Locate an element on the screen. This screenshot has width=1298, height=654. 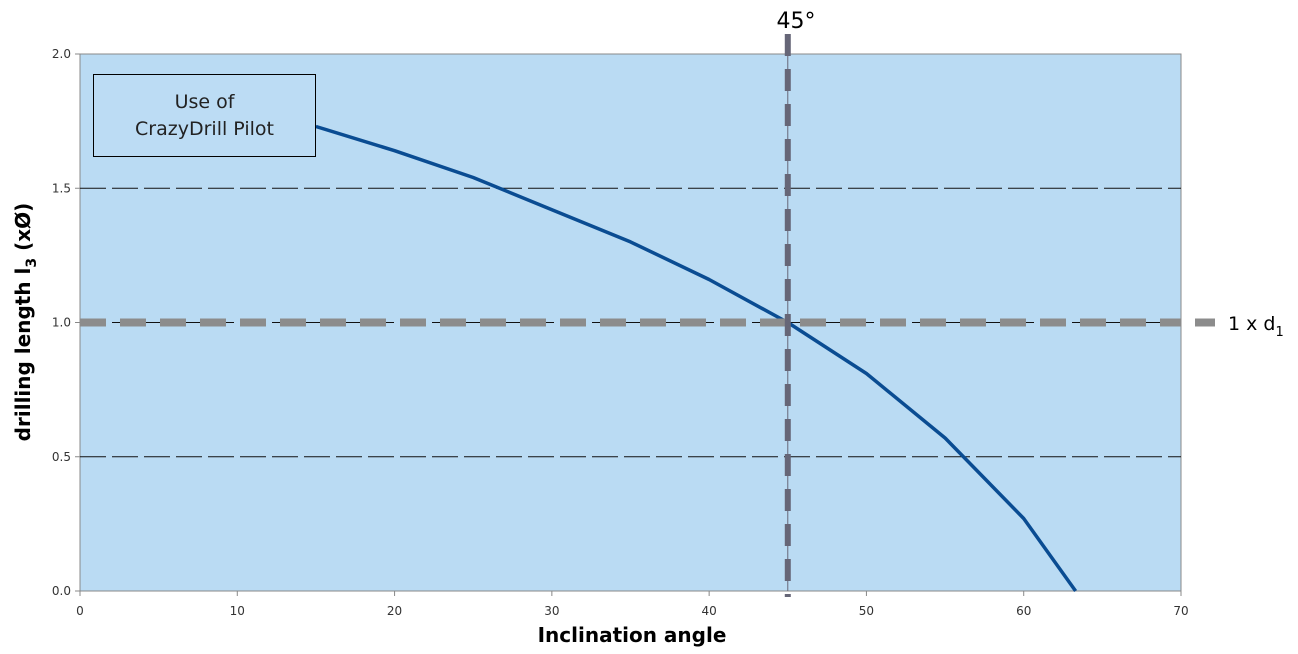
y-axis-ticks: 0.0 0.5 1.0 1.5 2.0 is located at coordinates (66, 322).